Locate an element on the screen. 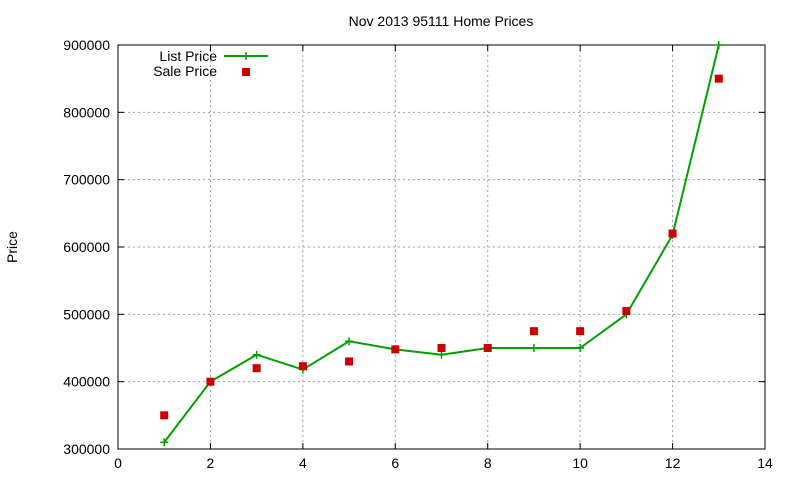 The width and height of the screenshot is (800, 480). x-tick-labels: 0 2 4 6 8 10 12 14 is located at coordinates (443, 463).